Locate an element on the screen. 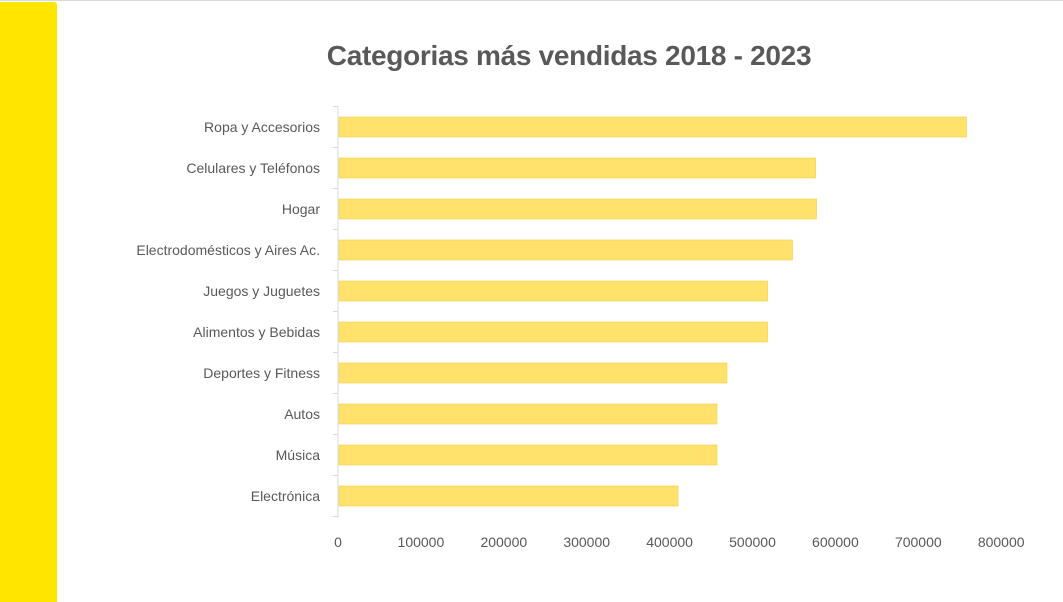  x-tick-label: 500000 is located at coordinates (752, 542).